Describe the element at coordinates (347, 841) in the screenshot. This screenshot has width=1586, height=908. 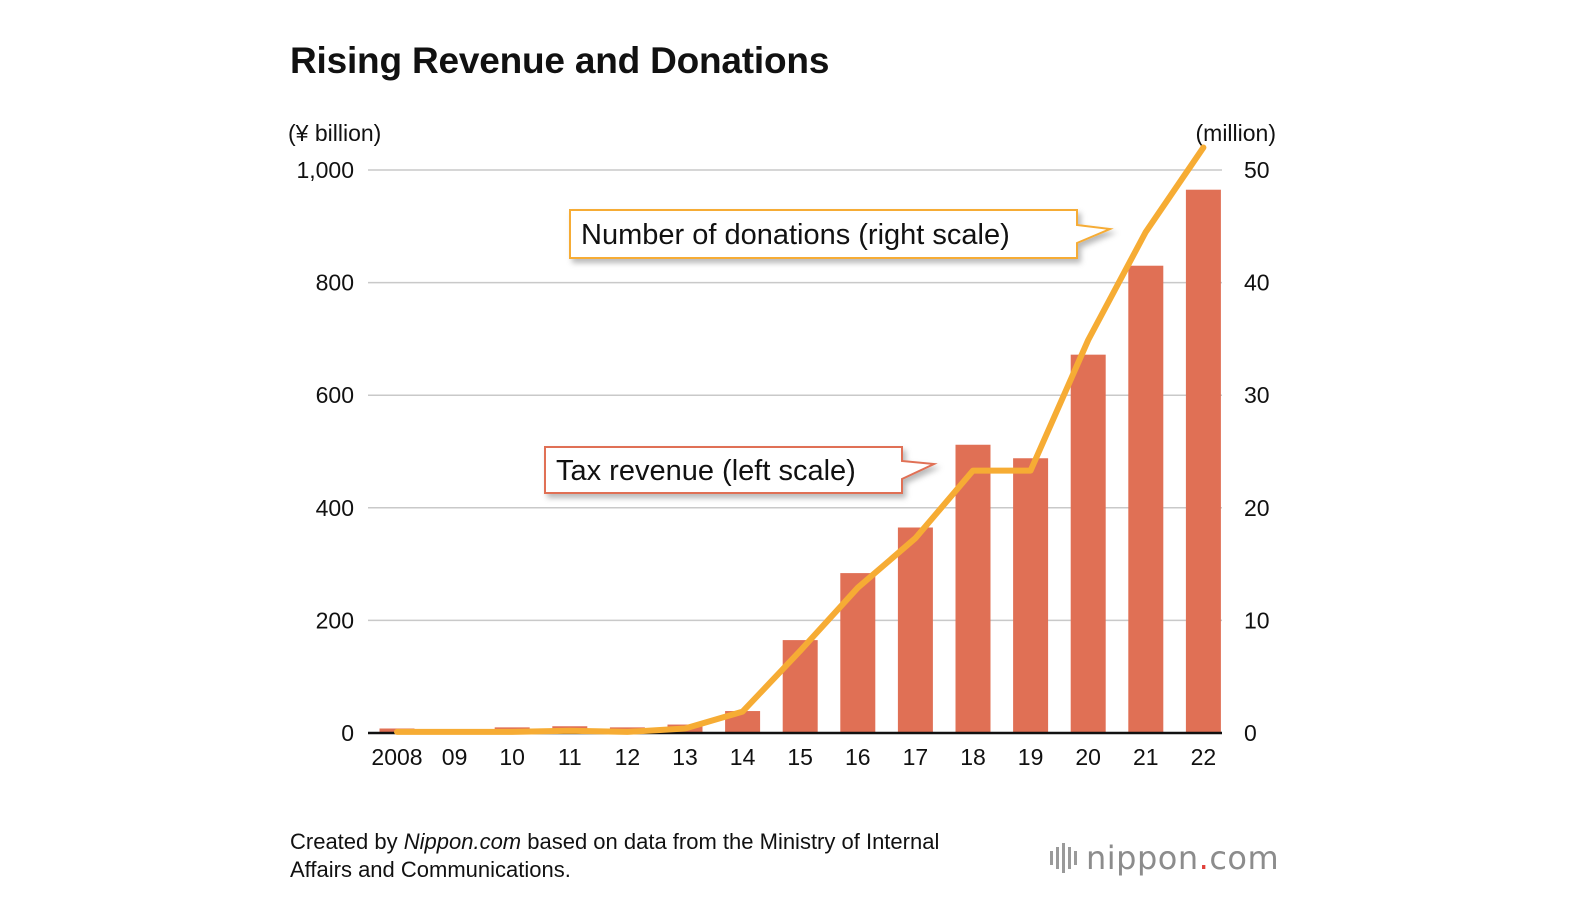
I see `source-prefix: Created by` at that location.